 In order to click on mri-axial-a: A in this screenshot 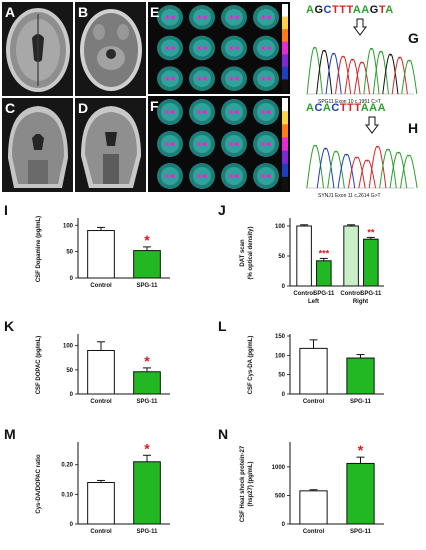, I will do `click(37, 49)`.